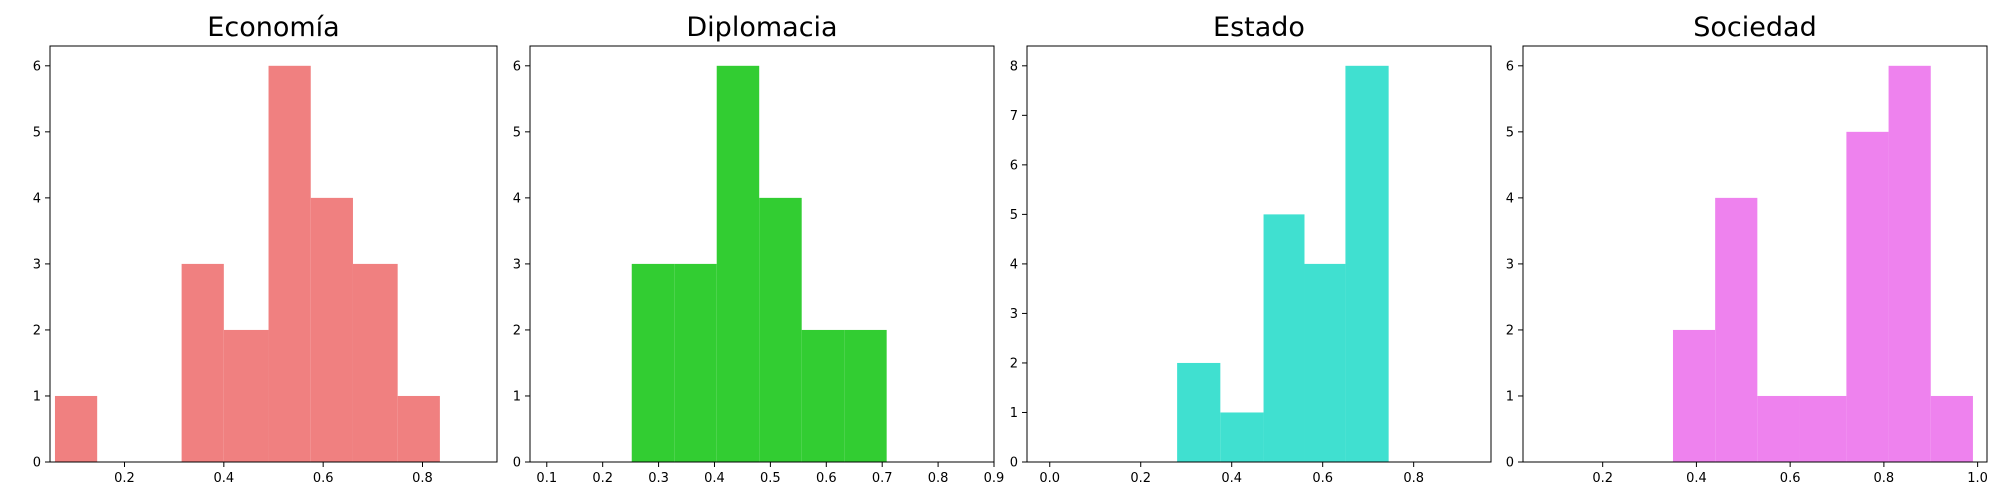 The image size is (2000, 500). I want to click on x-tick-label: 0.9, so click(994, 478).